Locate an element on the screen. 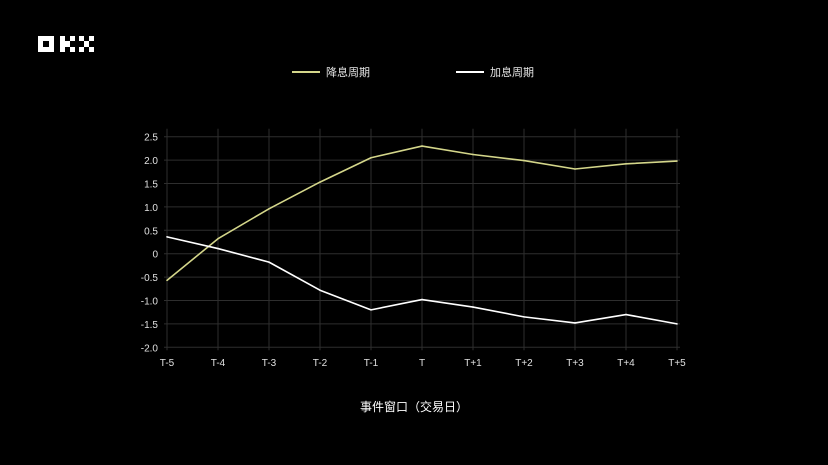 Image resolution: width=828 pixels, height=465 pixels. x-tick-label: T-5 is located at coordinates (167, 363).